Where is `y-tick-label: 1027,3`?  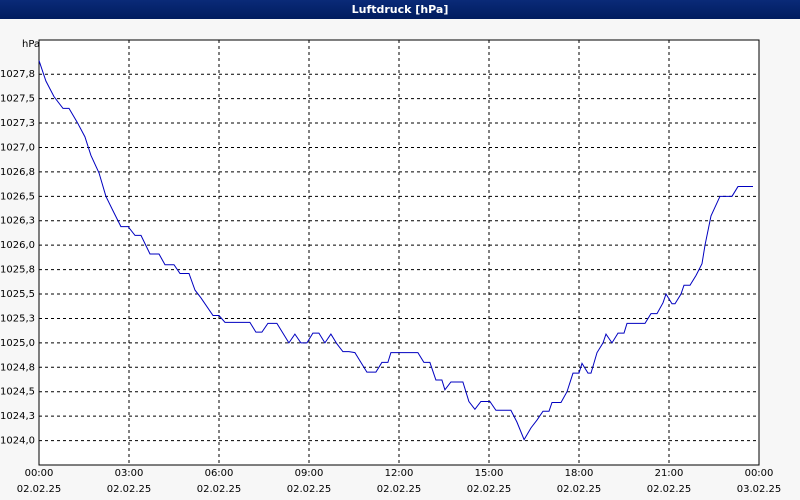 y-tick-label: 1027,3 is located at coordinates (17, 123).